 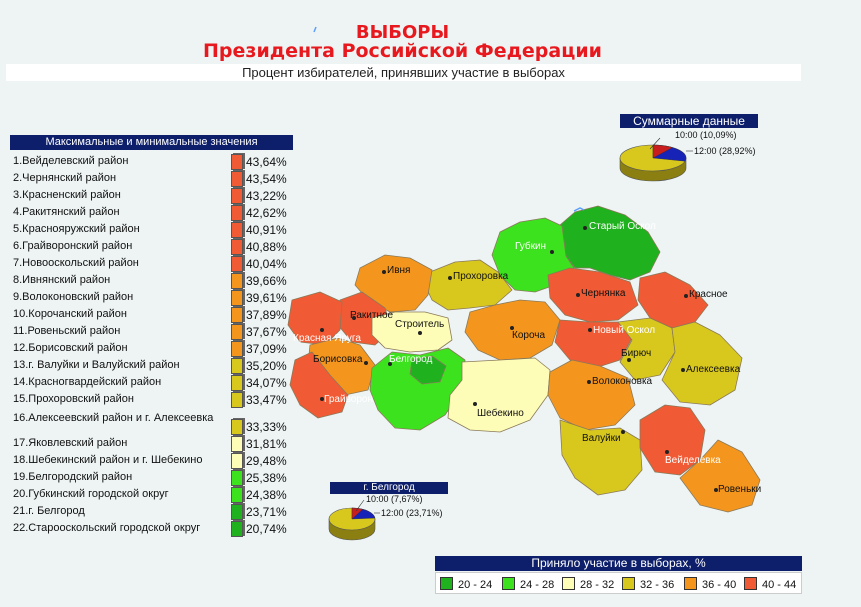 I want to click on summary-label-10: 10:00 (10,09%), so click(x=706, y=135).